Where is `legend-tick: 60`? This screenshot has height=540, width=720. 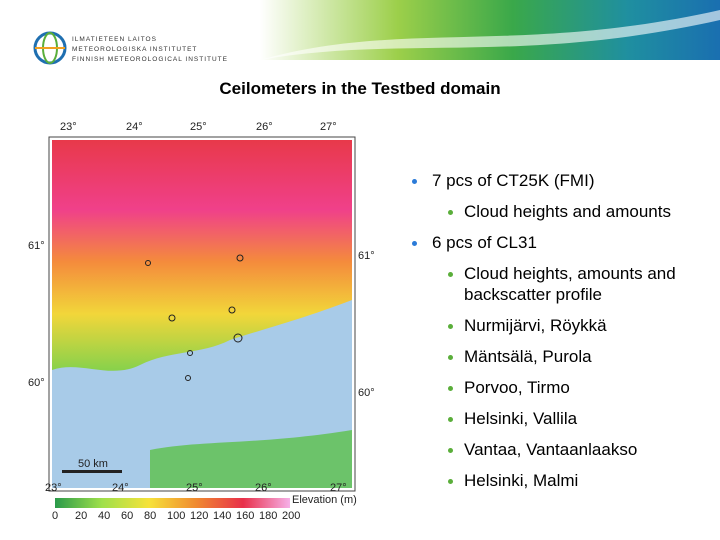 legend-tick: 60 is located at coordinates (127, 516).